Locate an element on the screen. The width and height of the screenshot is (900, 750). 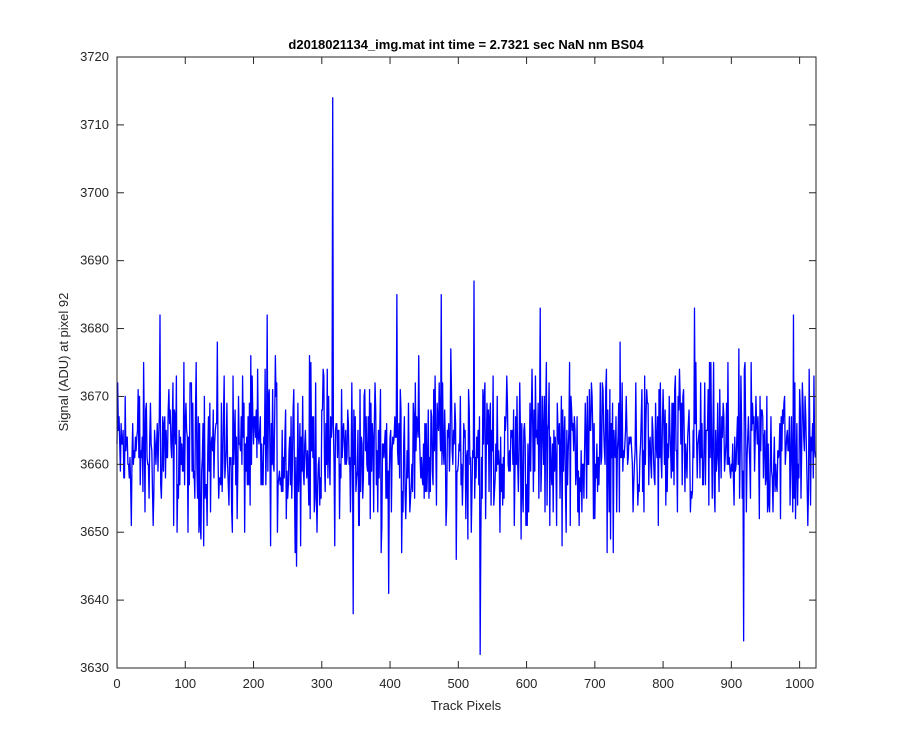
x-tick-label: 600 is located at coordinates (527, 683).